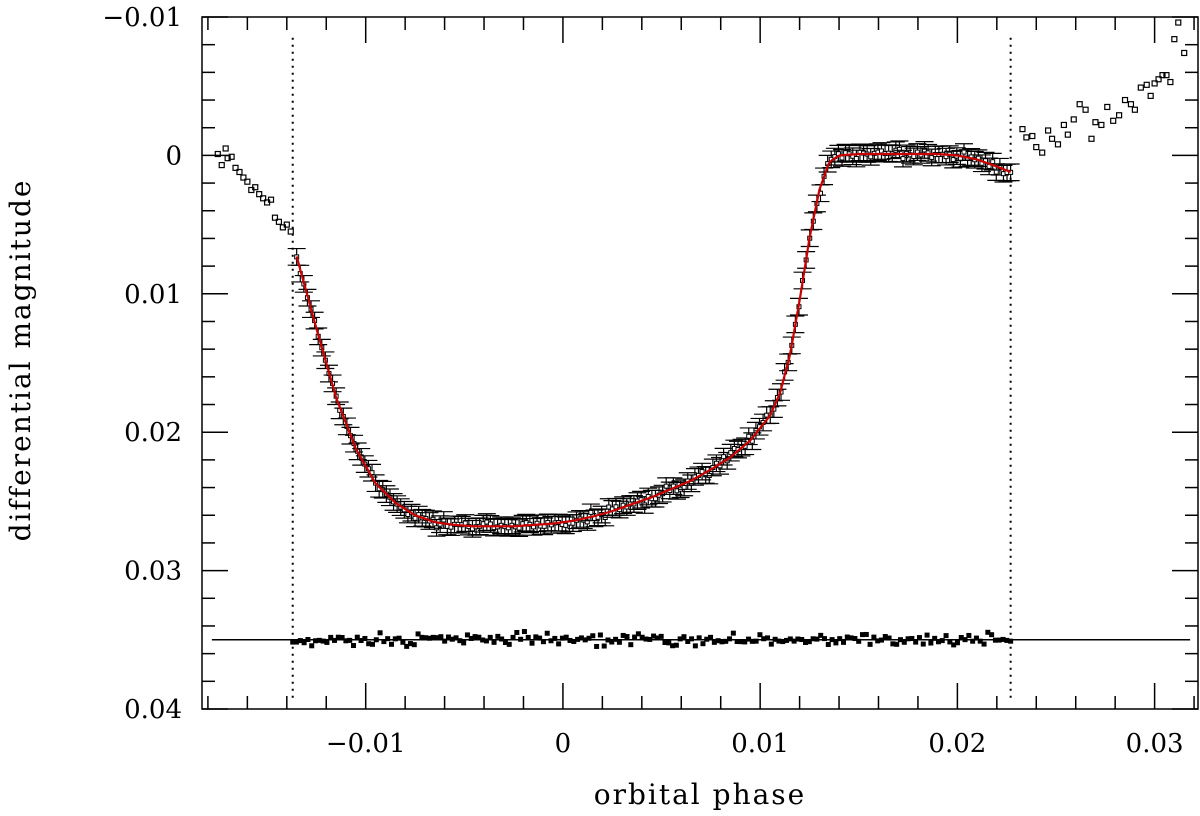 The image size is (1200, 816). I want to click on y-tick-label: 0.03, so click(153, 572).